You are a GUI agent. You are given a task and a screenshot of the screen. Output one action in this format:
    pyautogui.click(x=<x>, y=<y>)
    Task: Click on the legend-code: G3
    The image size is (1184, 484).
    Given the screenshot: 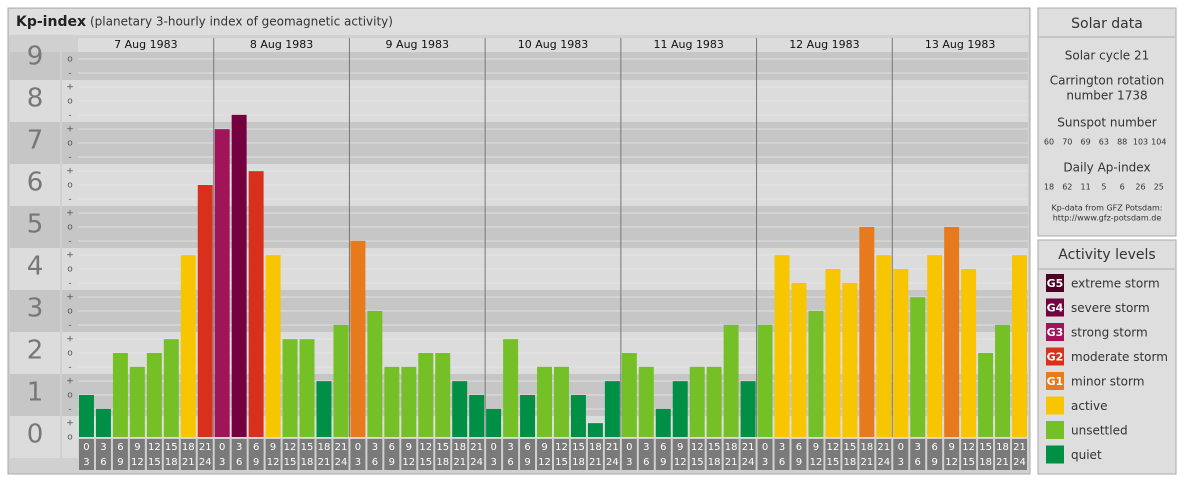 What is the action you would take?
    pyautogui.click(x=1055, y=332)
    